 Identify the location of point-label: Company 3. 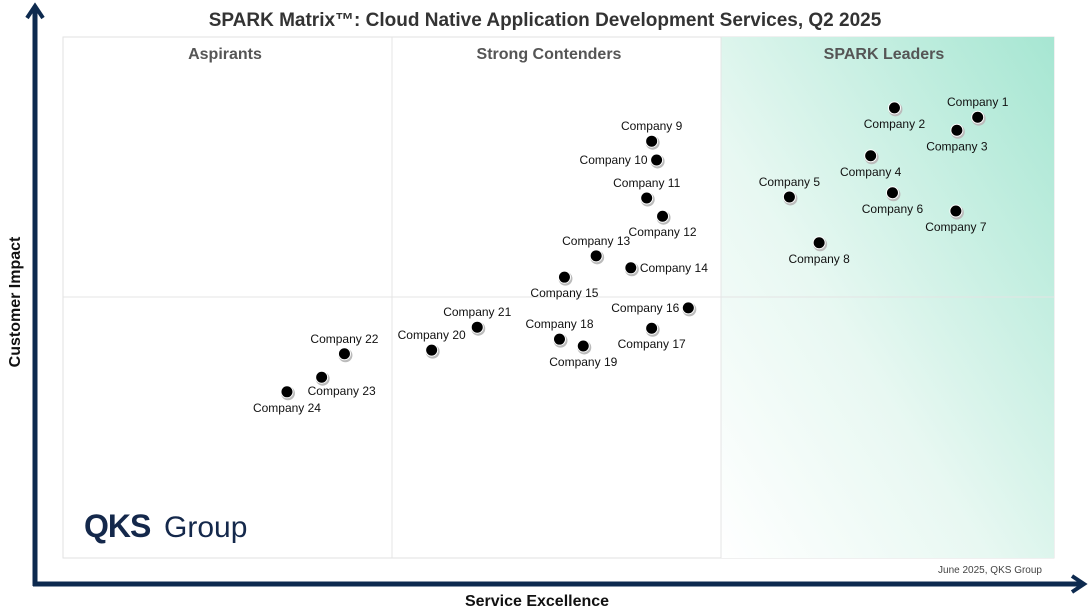
(957, 146).